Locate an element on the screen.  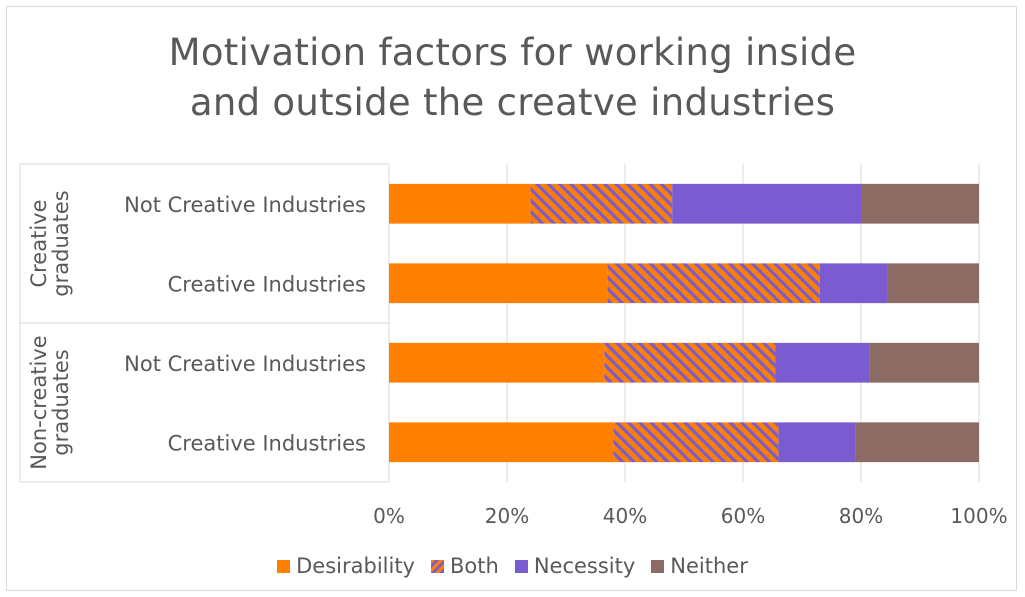
group-label: Creativegraduates is located at coordinates (50, 243).